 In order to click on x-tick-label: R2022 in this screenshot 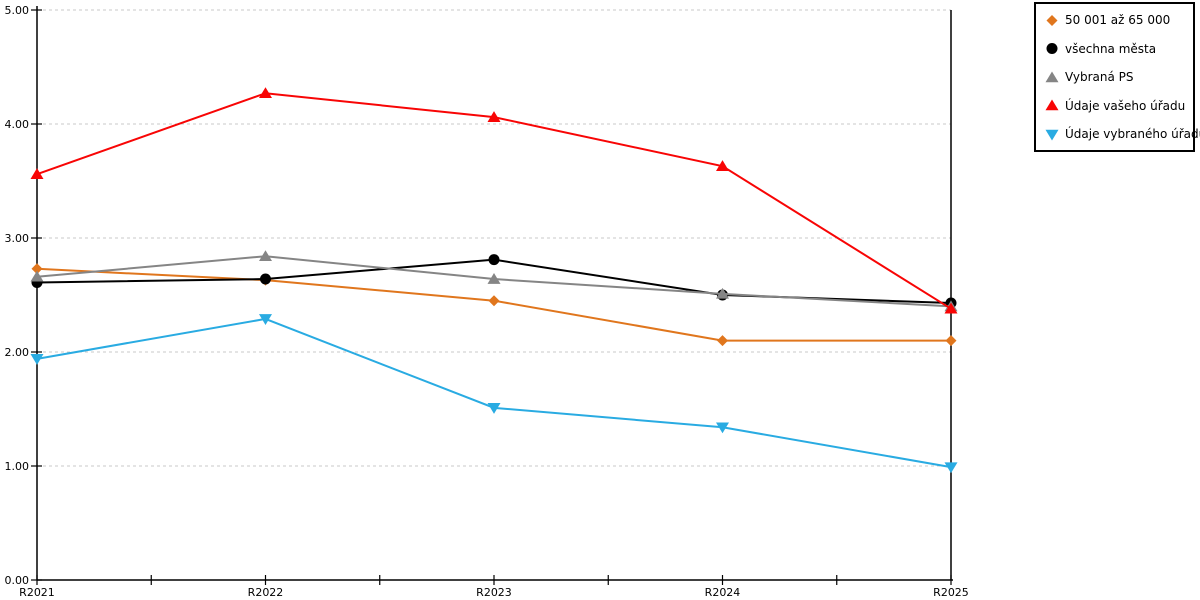, I will do `click(266, 592)`.